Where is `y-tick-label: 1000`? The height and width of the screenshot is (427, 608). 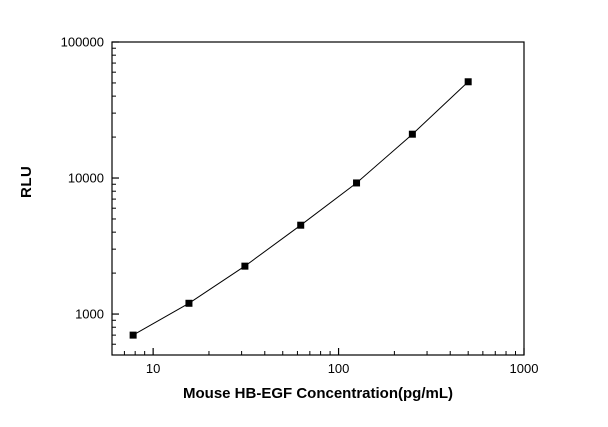
y-tick-label: 1000 is located at coordinates (89, 314).